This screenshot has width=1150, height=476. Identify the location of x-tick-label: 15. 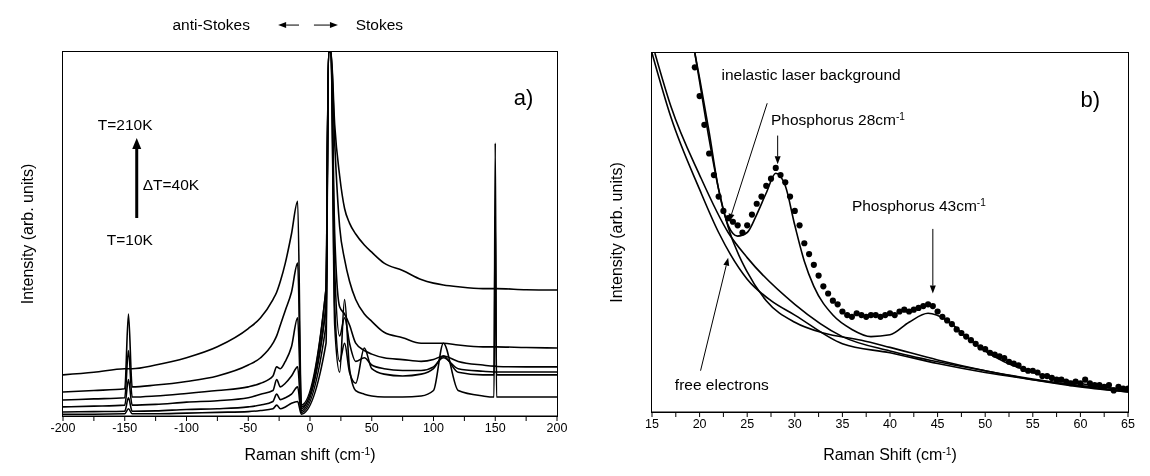
(652, 423).